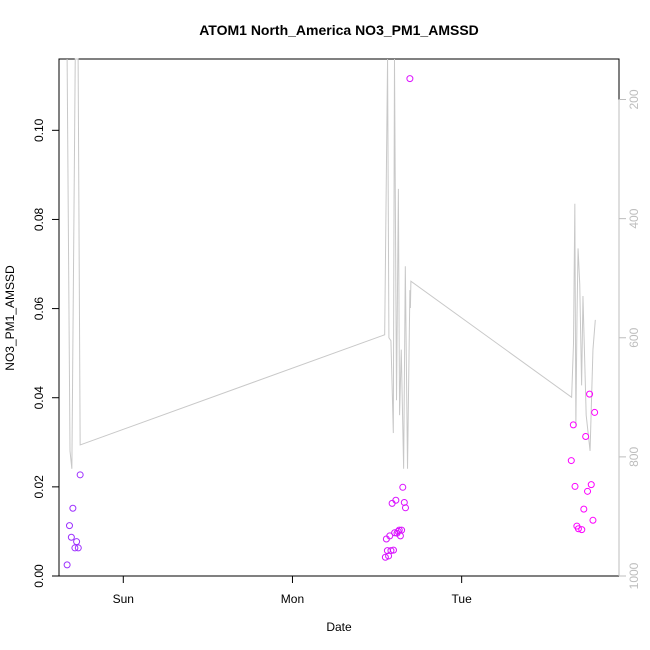 The height and width of the screenshot is (650, 650). Describe the element at coordinates (292, 599) in the screenshot. I see `x-tick-label: Mon` at that location.